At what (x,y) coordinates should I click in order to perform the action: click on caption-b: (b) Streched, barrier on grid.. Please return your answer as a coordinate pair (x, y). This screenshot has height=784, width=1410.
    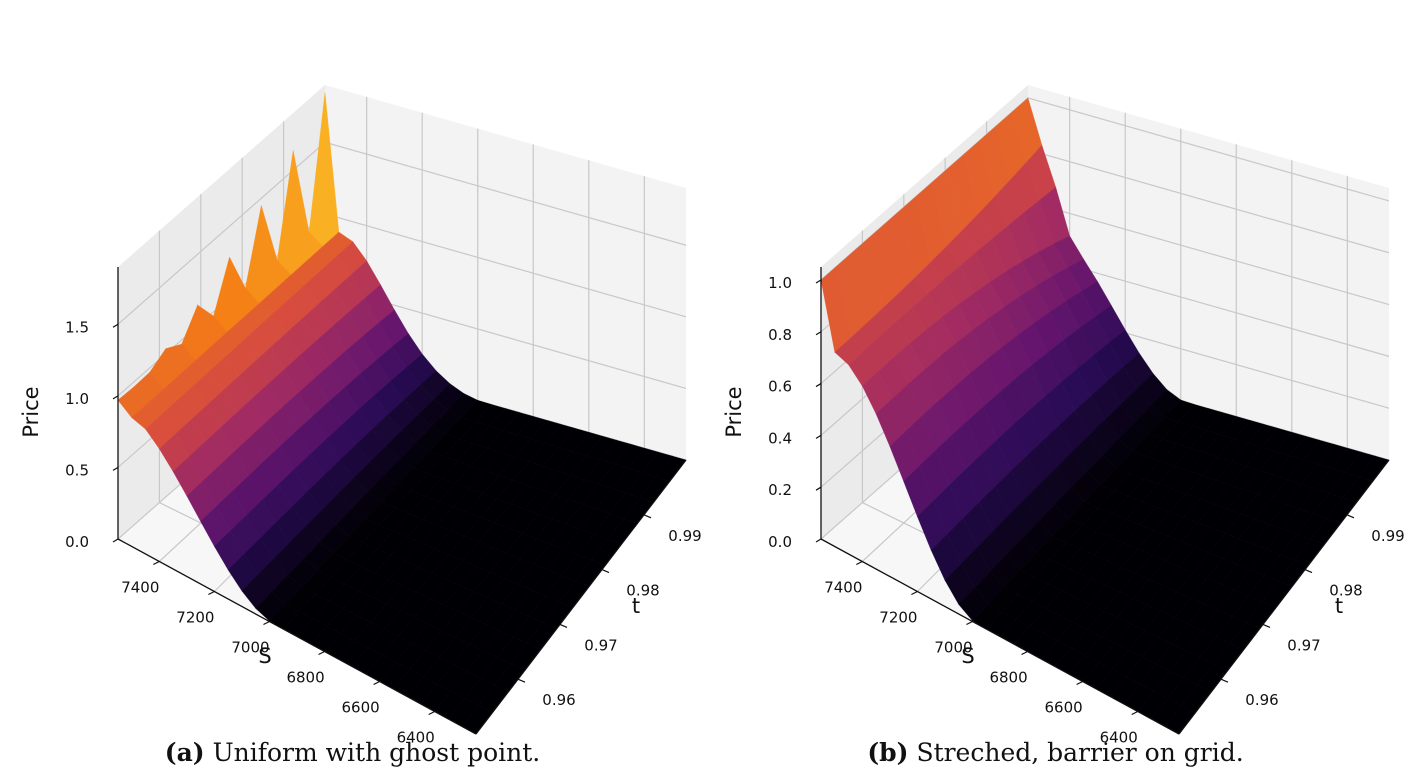
    Looking at the image, I should click on (1055, 752).